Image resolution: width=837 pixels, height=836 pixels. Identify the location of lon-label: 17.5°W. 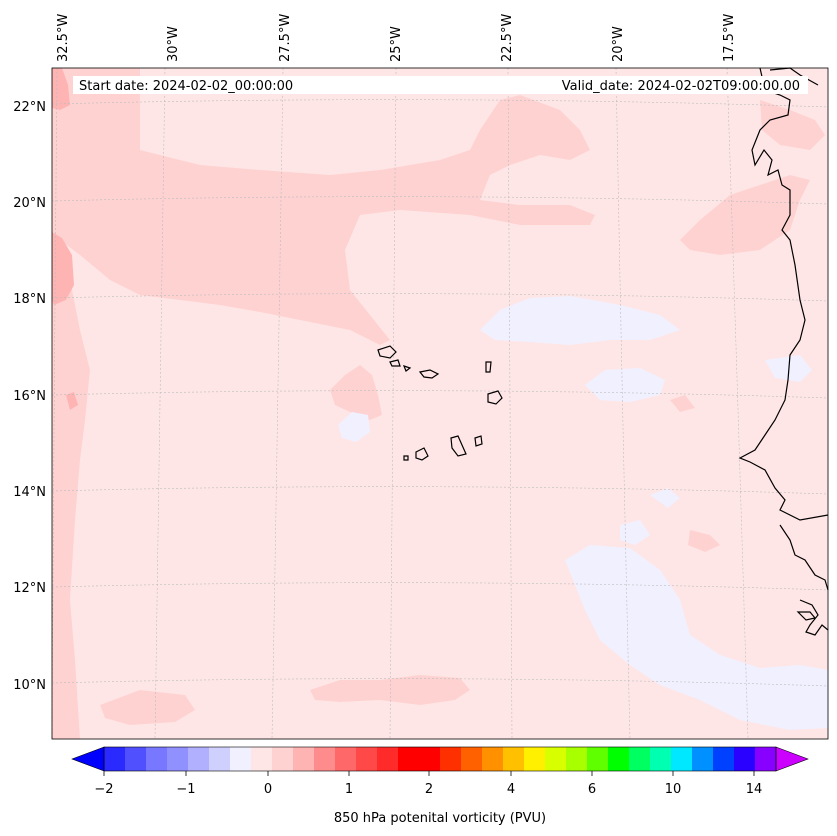
(729, 38).